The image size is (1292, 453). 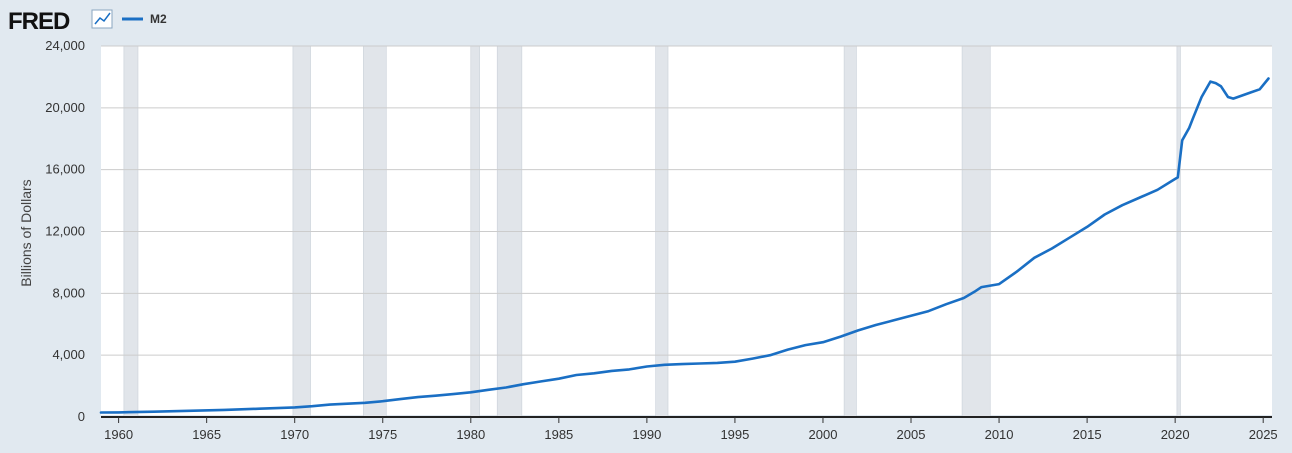 What do you see at coordinates (1087, 434) in the screenshot?
I see `x-tick-label-11: 2015` at bounding box center [1087, 434].